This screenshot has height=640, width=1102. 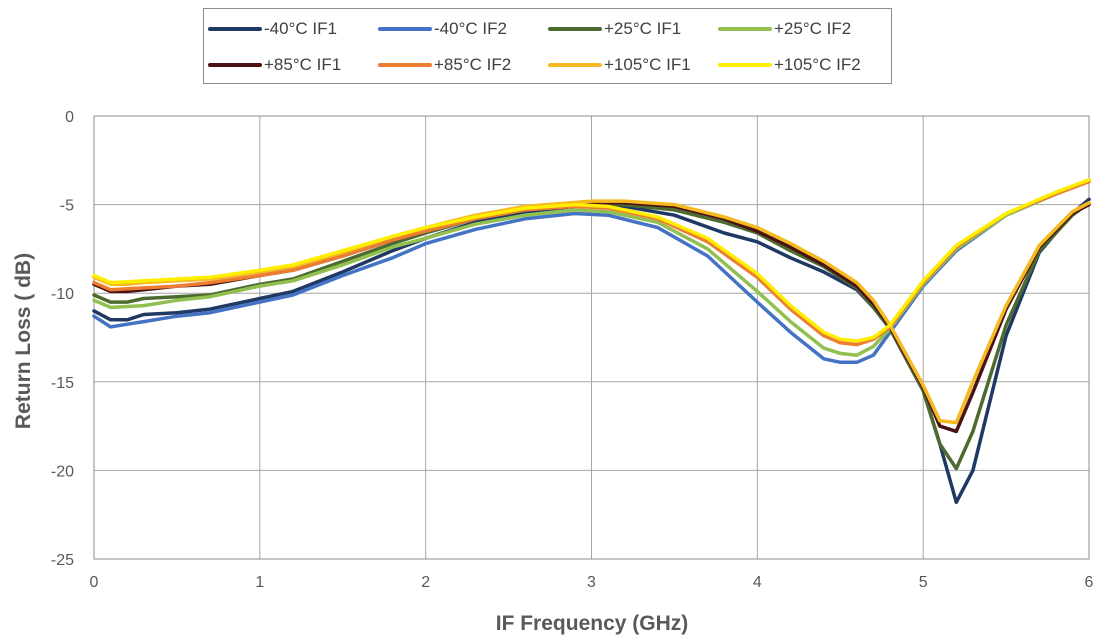 I want to click on x-tick-label: 4, so click(x=757, y=582).